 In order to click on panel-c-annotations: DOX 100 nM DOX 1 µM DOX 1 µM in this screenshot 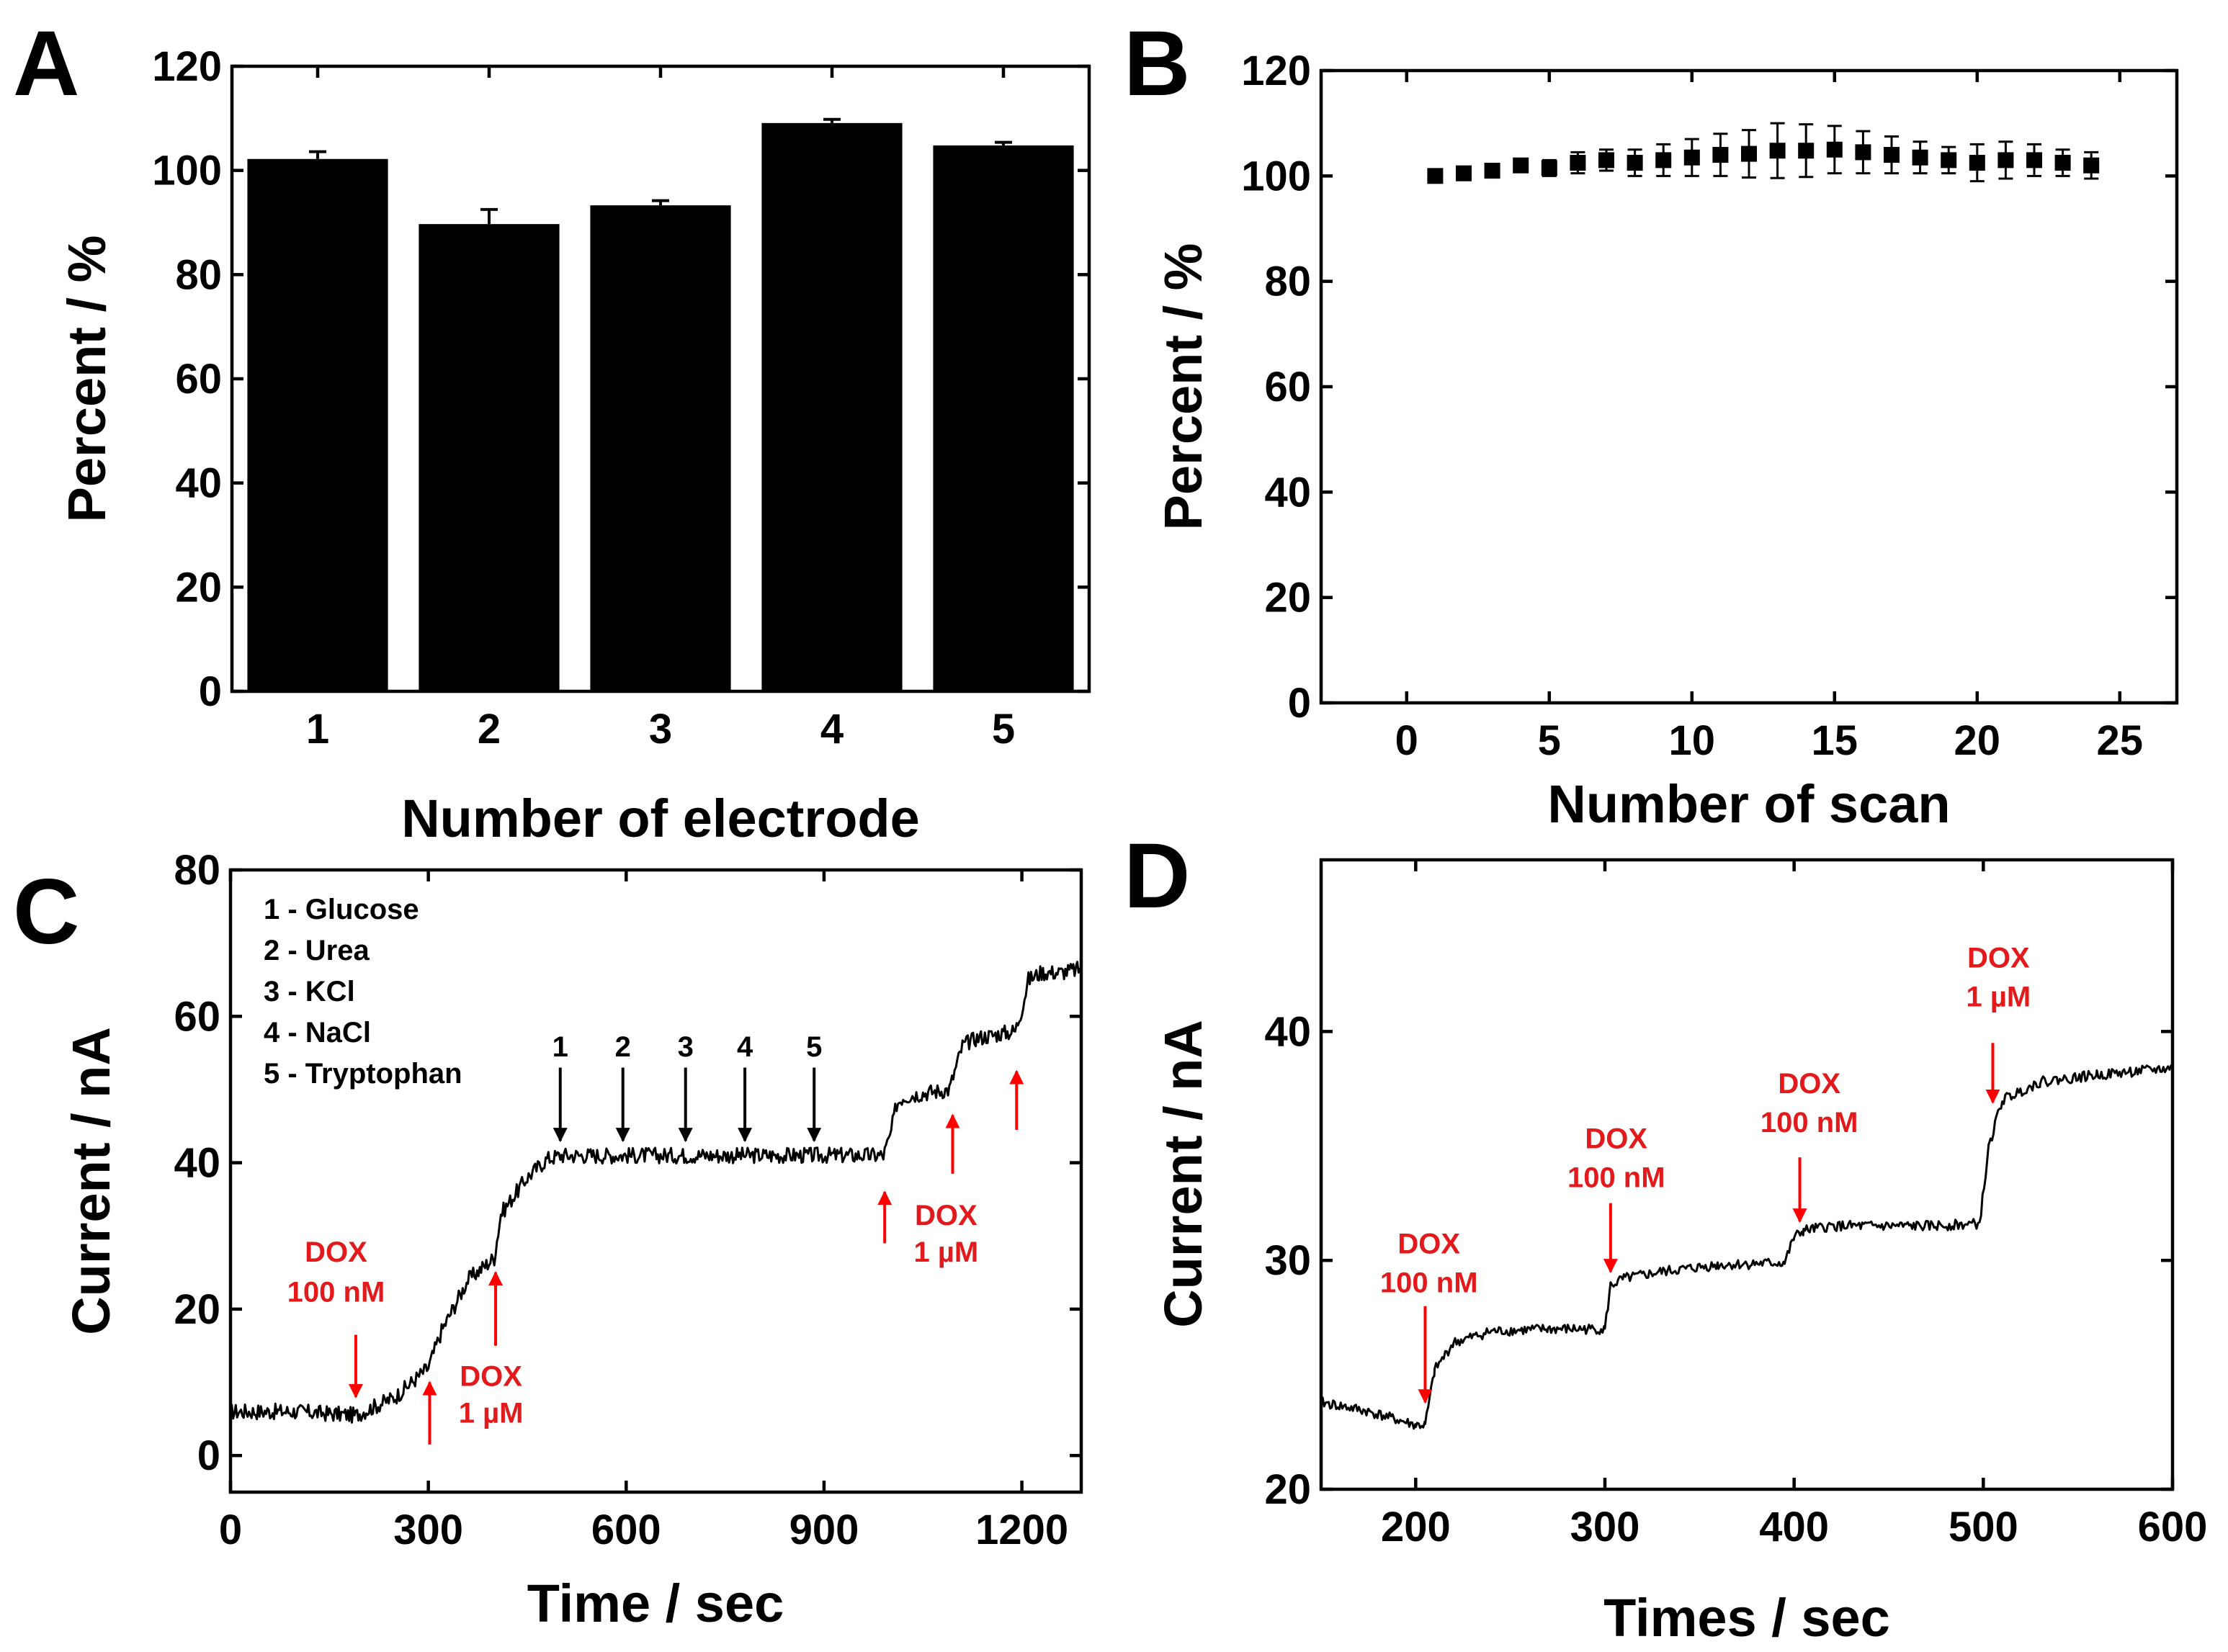, I will do `click(655, 1257)`.